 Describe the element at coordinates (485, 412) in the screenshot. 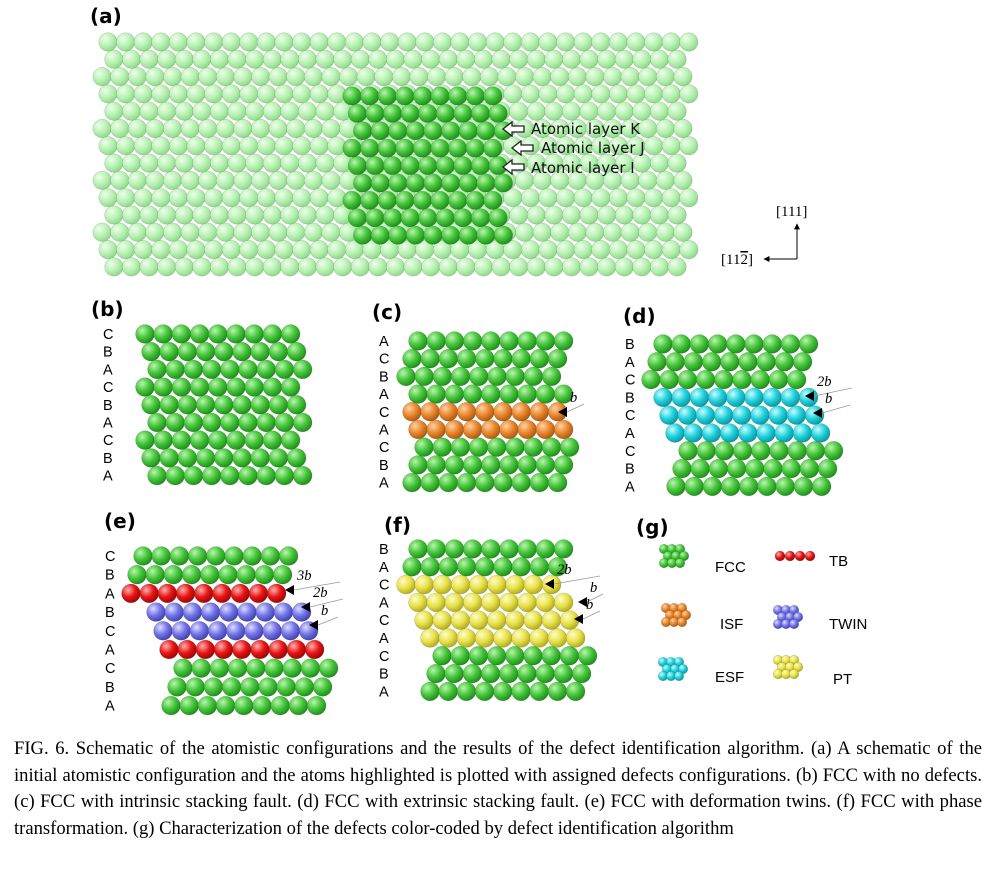

I see `atom-isf` at that location.